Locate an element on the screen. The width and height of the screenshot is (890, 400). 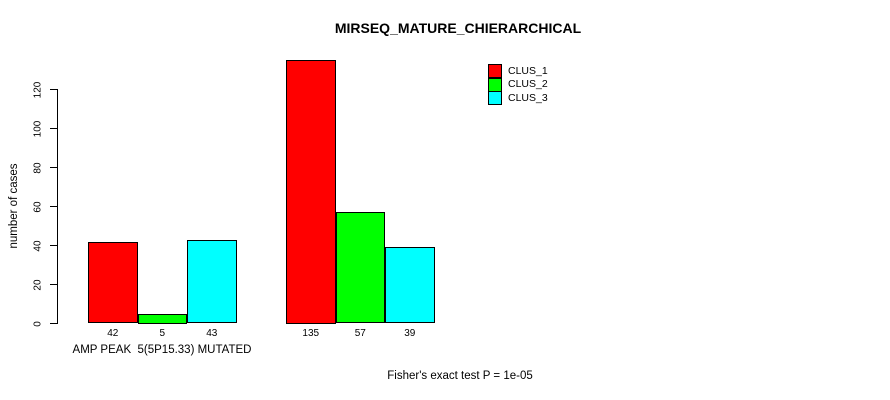
bar-value-label: 5 is located at coordinates (162, 333).